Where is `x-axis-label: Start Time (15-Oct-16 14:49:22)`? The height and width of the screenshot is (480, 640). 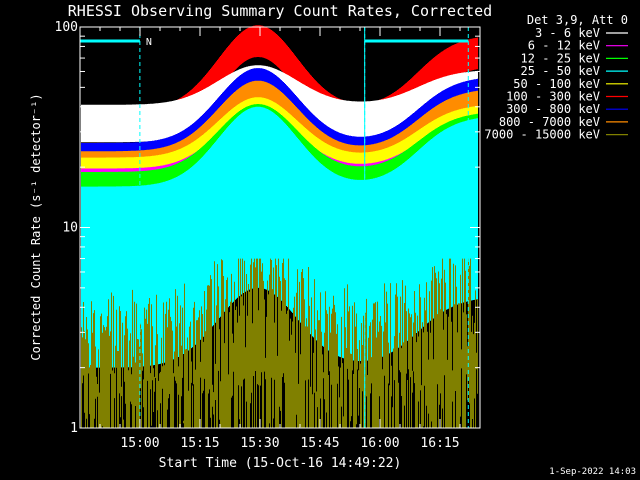 x-axis-label: Start Time (15-Oct-16 14:49:22) is located at coordinates (280, 463).